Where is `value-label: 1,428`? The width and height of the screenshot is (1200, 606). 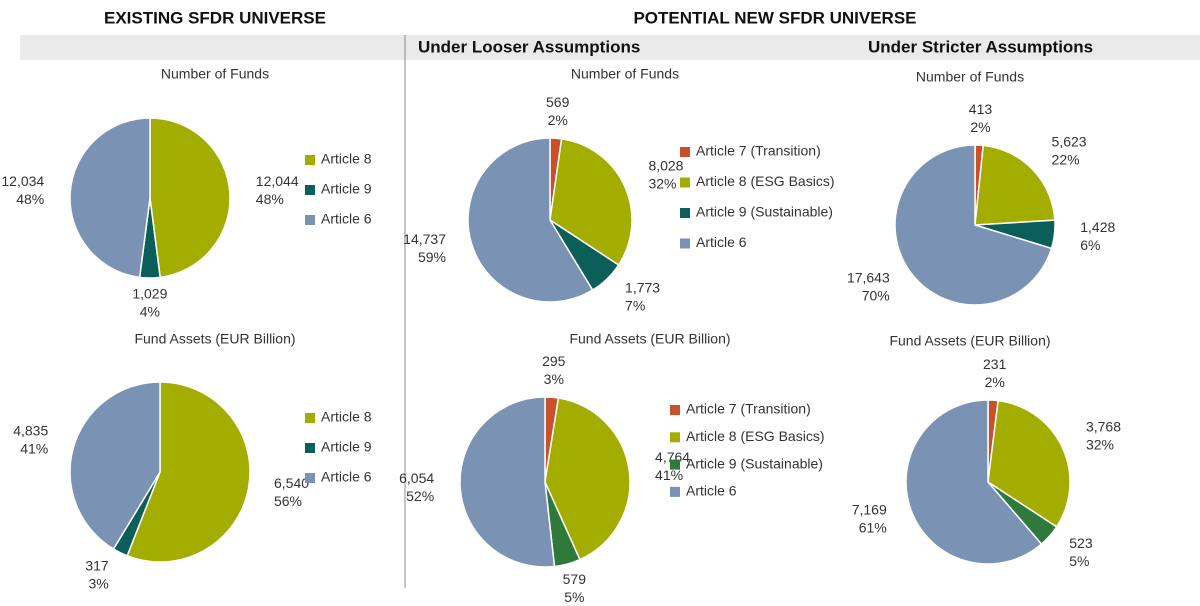
value-label: 1,428 is located at coordinates (1097, 227).